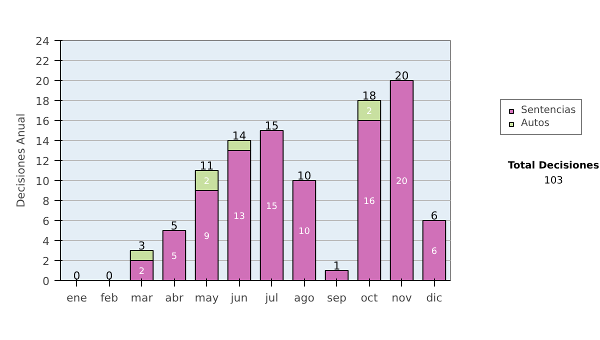 The height and width of the screenshot is (340, 600). Describe the element at coordinates (174, 298) in the screenshot. I see `x-tick-label: abr` at that location.